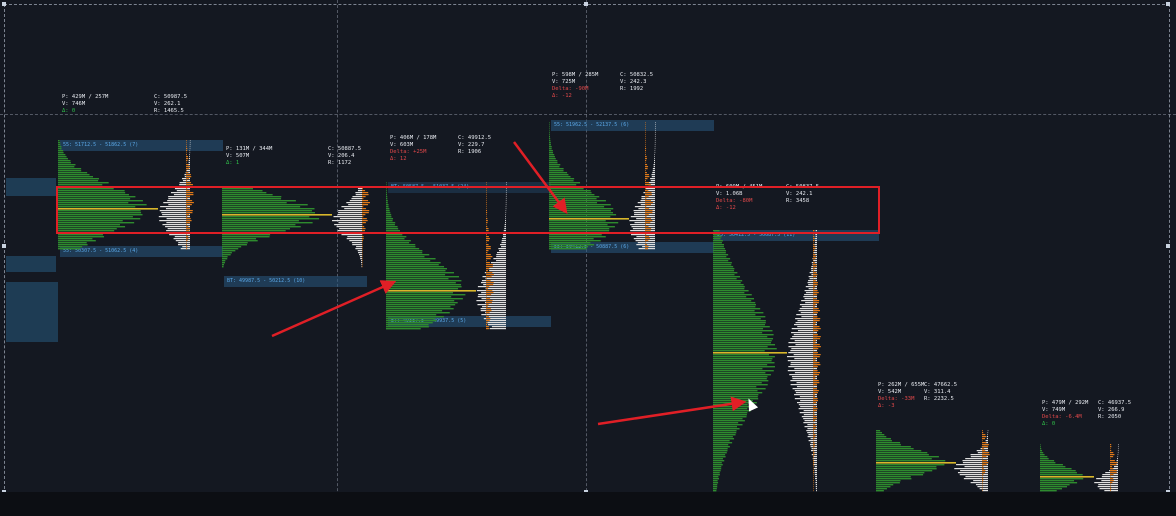 The height and width of the screenshot is (516, 1176). What do you see at coordinates (592, 247) in the screenshot?
I see `va-low-label: 55: 50412.5 - 50887.5 (6)` at bounding box center [592, 247].